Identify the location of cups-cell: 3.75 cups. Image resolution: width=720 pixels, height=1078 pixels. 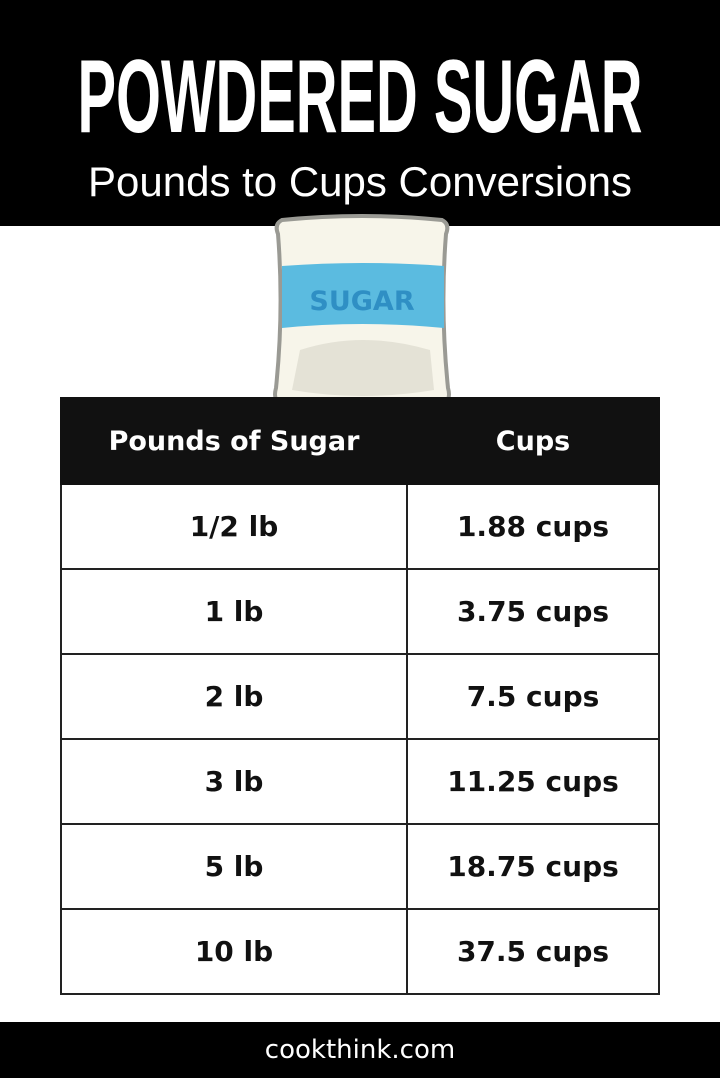
(533, 611).